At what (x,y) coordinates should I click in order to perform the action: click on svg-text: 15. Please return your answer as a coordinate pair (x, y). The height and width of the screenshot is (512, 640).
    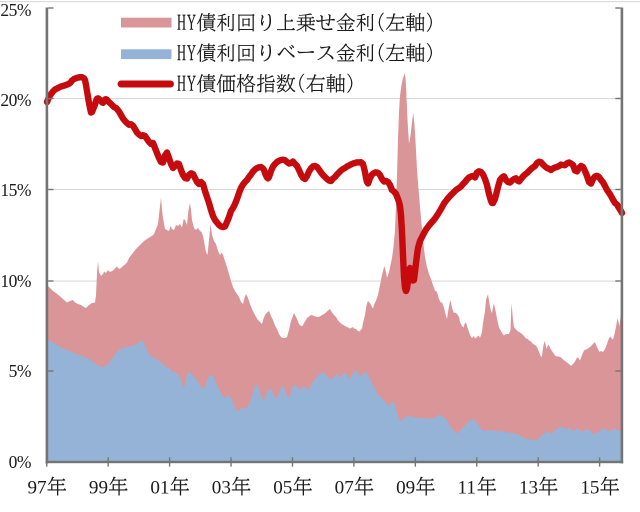
    Looking at the image, I should click on (589, 488).